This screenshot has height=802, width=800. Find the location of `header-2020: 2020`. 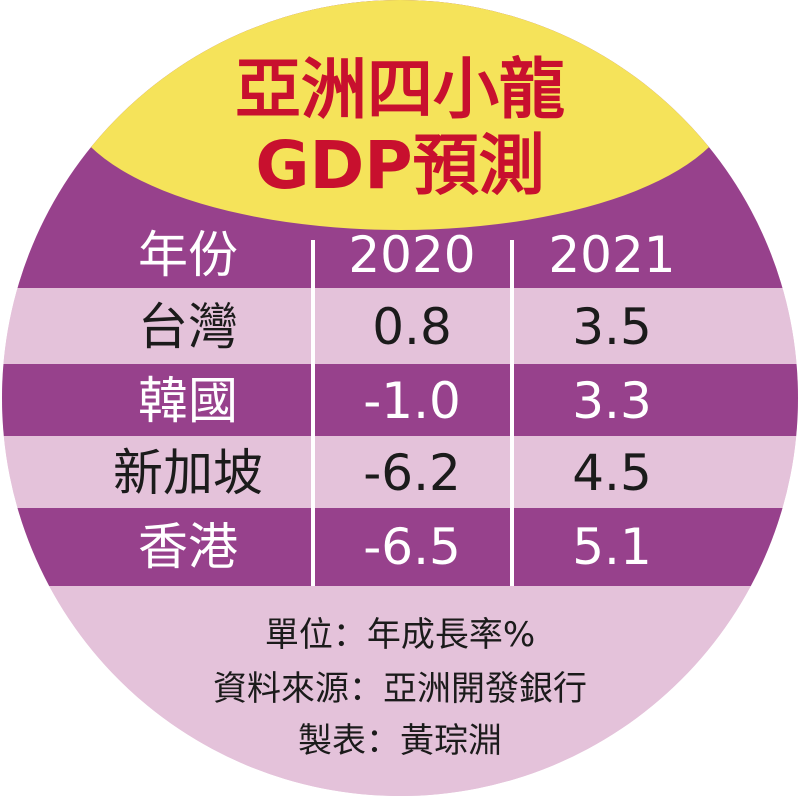

header-2020: 2020 is located at coordinates (411, 255).